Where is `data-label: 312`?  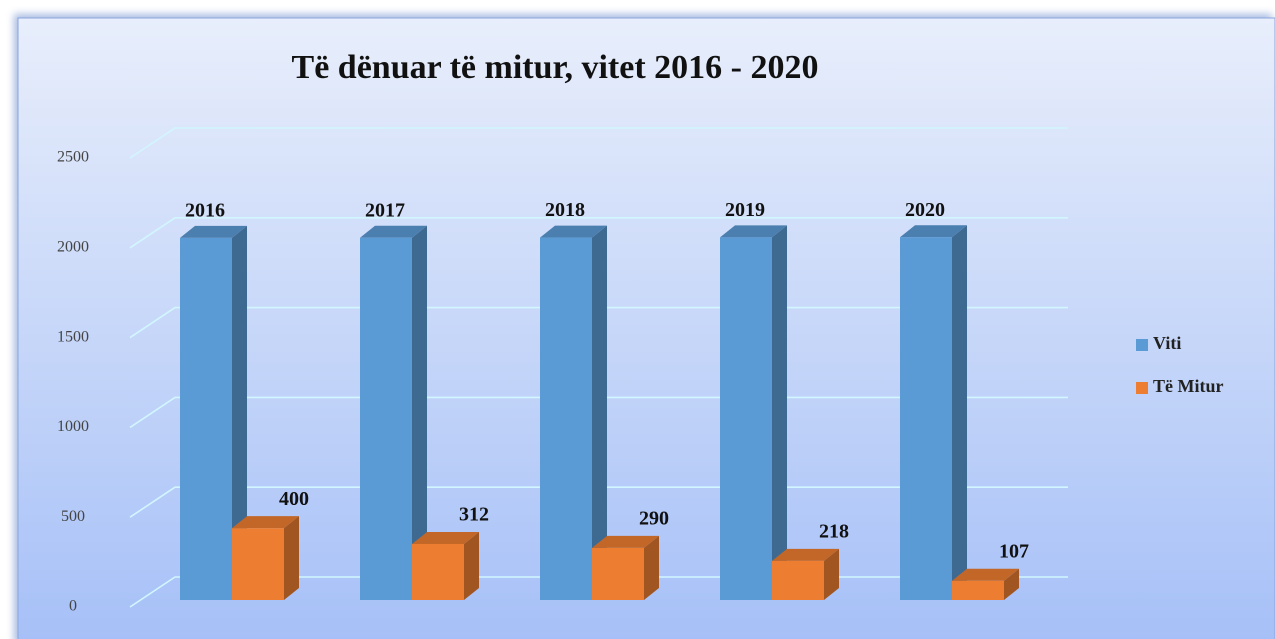
data-label: 312 is located at coordinates (474, 515).